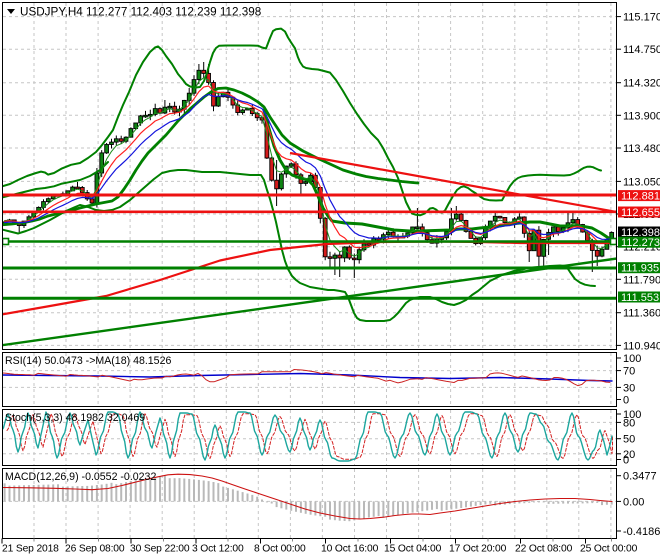  What do you see at coordinates (80, 477) in the screenshot?
I see `svg-text: MACD(12,26,9) -0.0552 -0.0232` at bounding box center [80, 477].